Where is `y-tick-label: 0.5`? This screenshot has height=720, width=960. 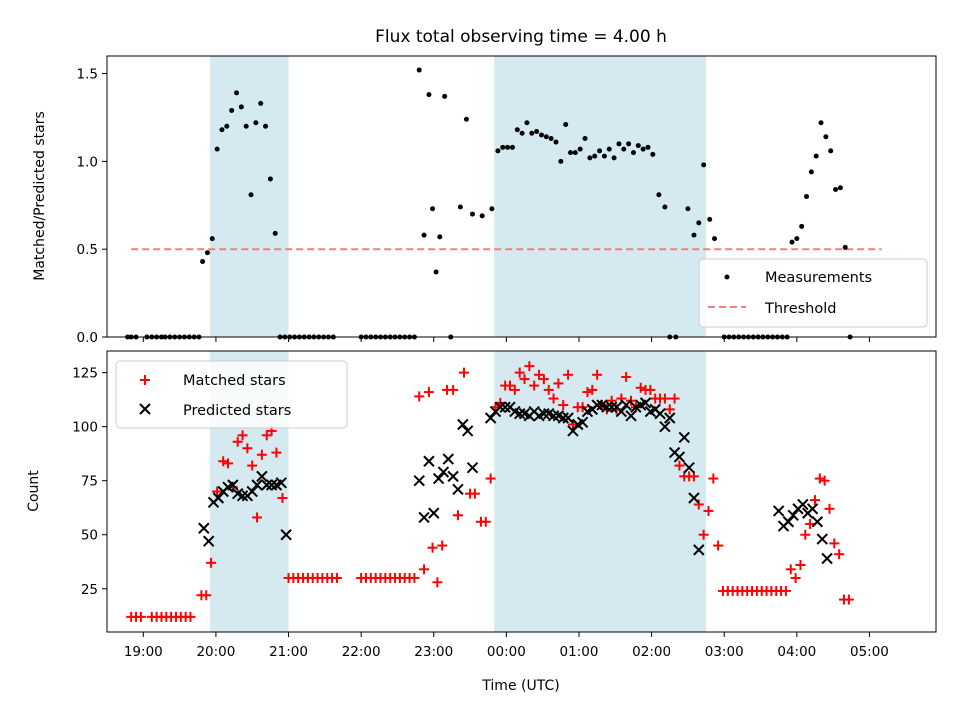 y-tick-label: 0.5 is located at coordinates (87, 250).